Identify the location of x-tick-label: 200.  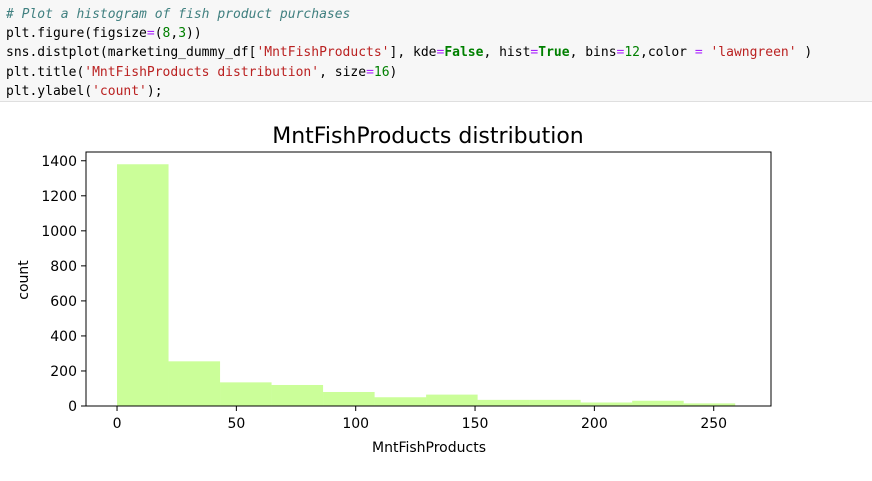
(594, 424).